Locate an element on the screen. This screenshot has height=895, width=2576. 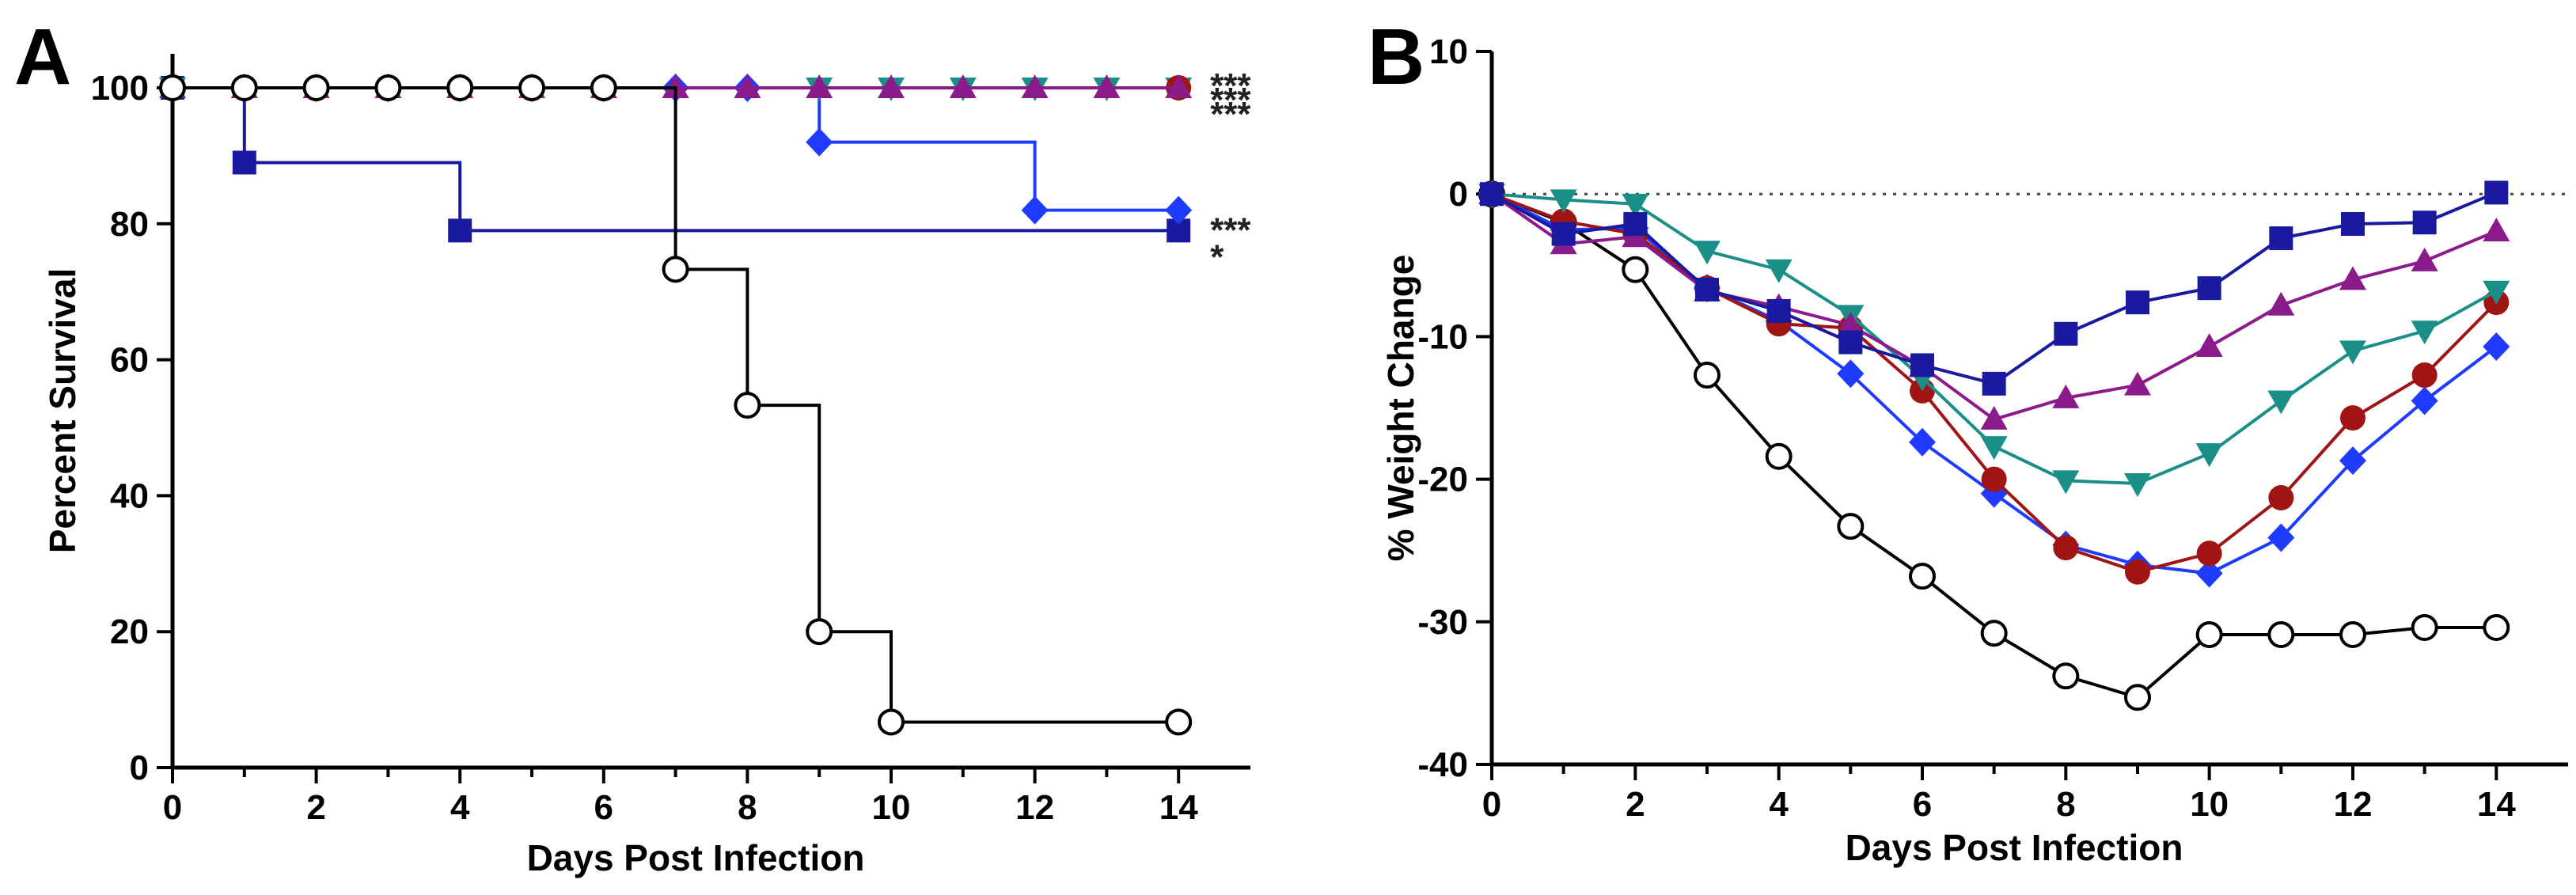
y-tick-label: 10 is located at coordinates (1448, 51).